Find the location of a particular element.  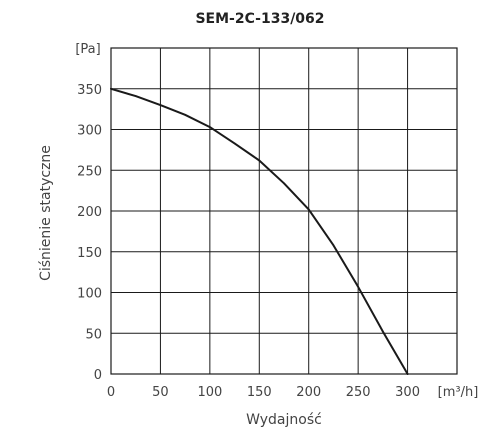

y-unit-label: [Pa] is located at coordinates (87, 49).